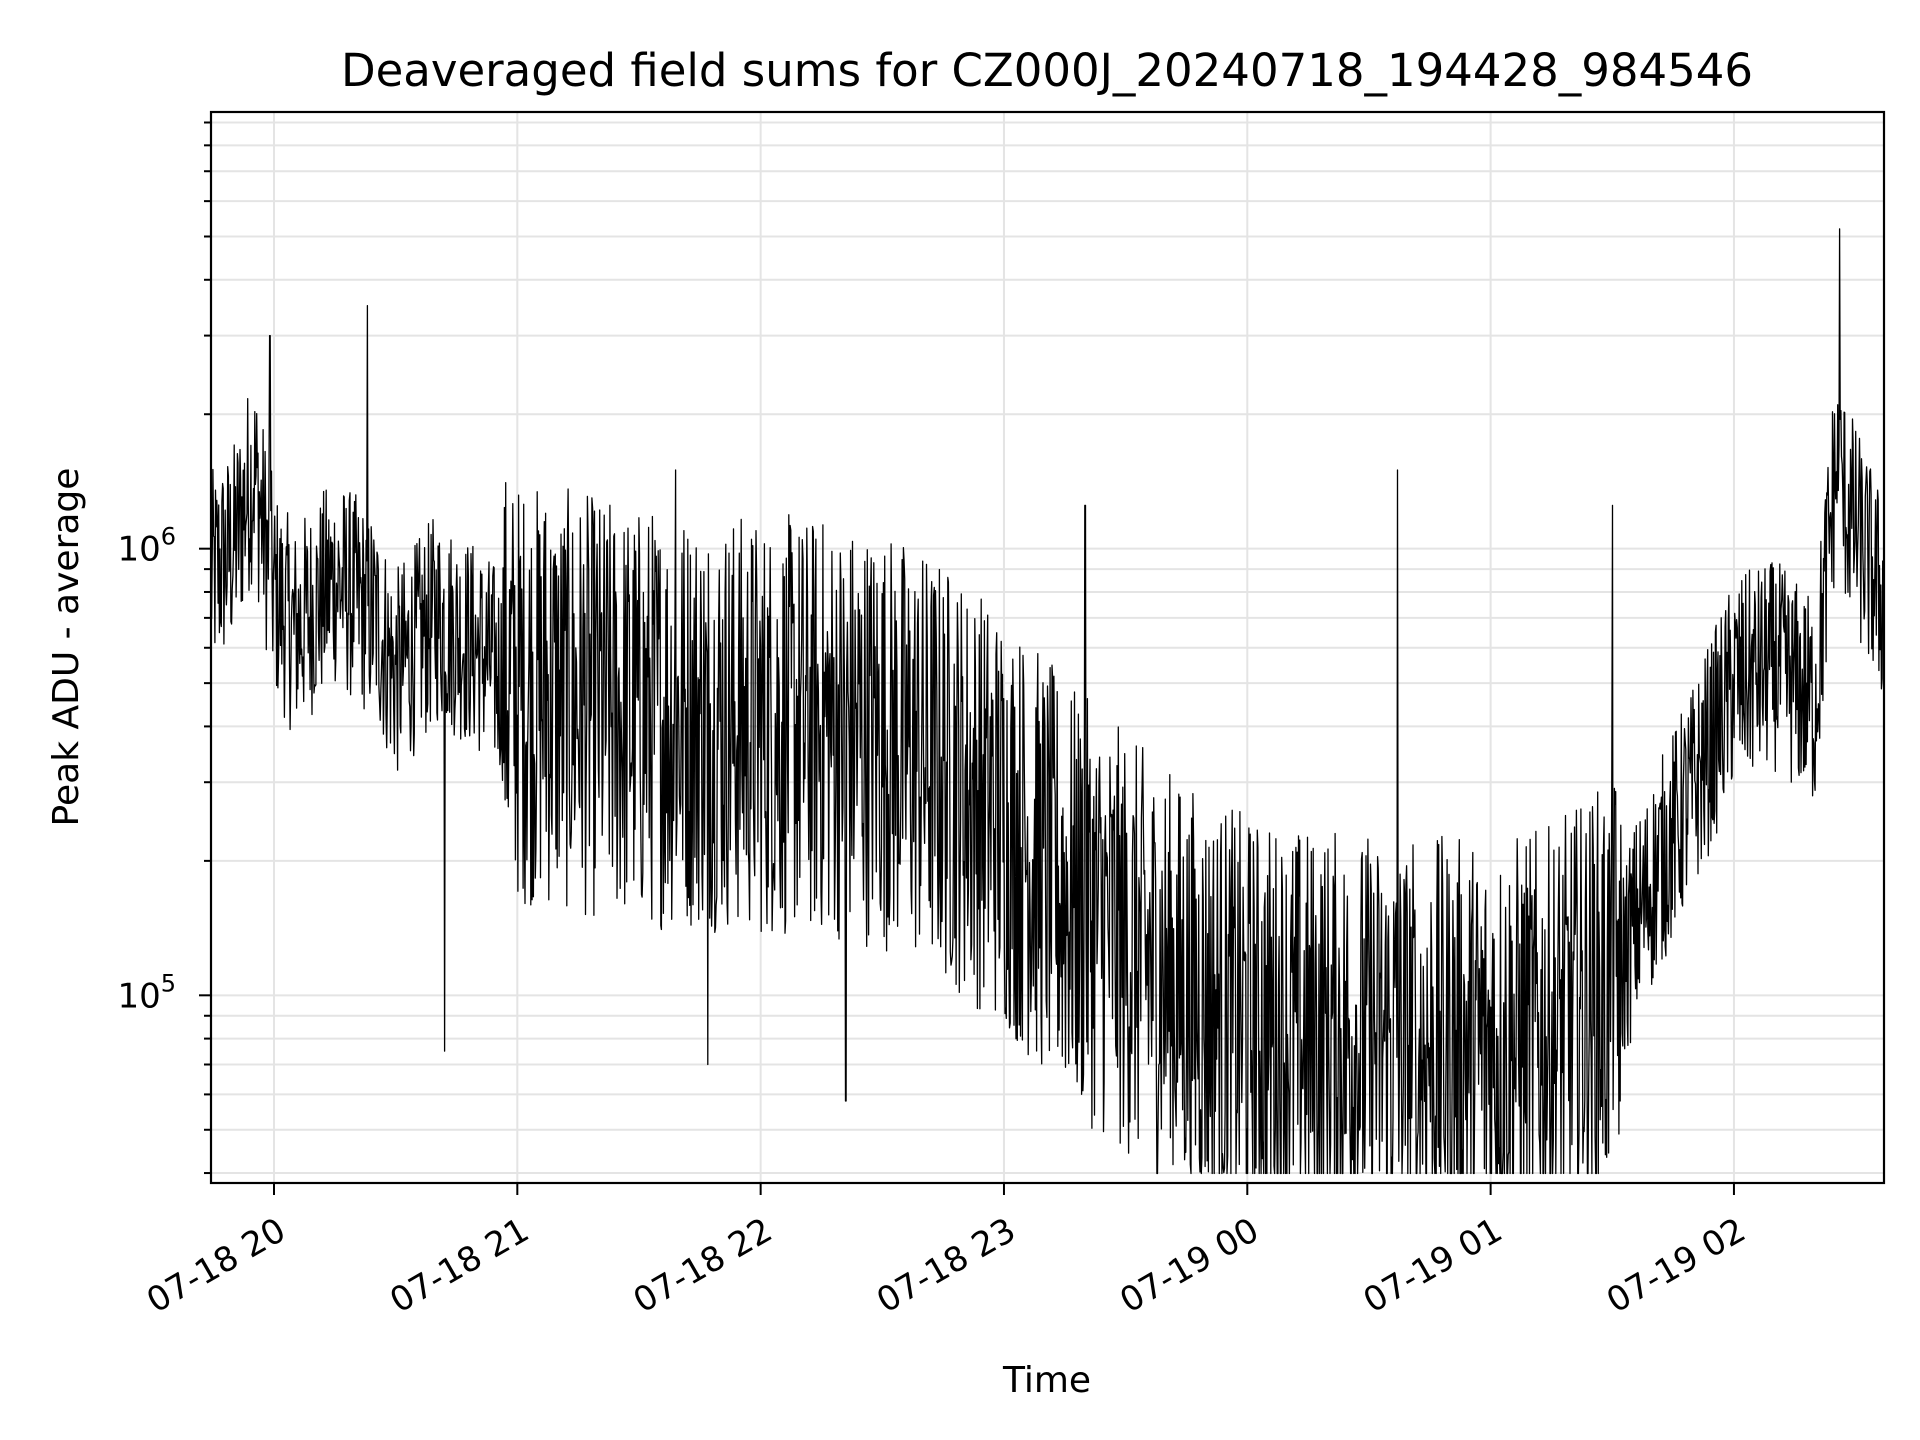 This screenshot has height=1440, width=1920. Describe the element at coordinates (1433, 1265) in the screenshot. I see `x-tick-label: 07-19 01` at that location.